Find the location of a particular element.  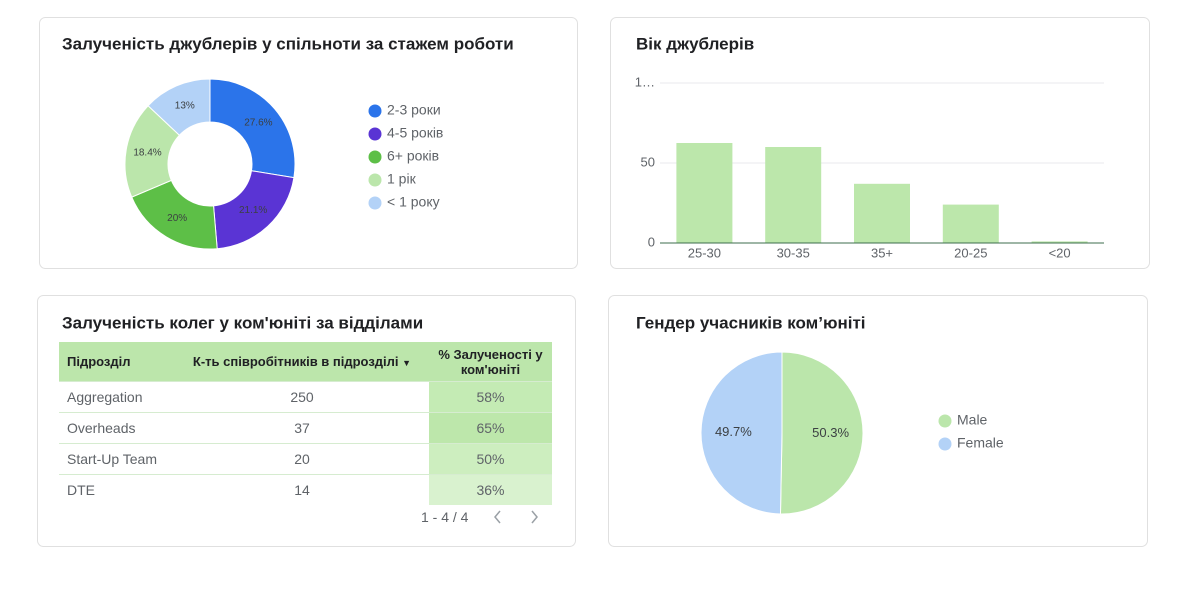

data-label: 13% is located at coordinates (185, 105).